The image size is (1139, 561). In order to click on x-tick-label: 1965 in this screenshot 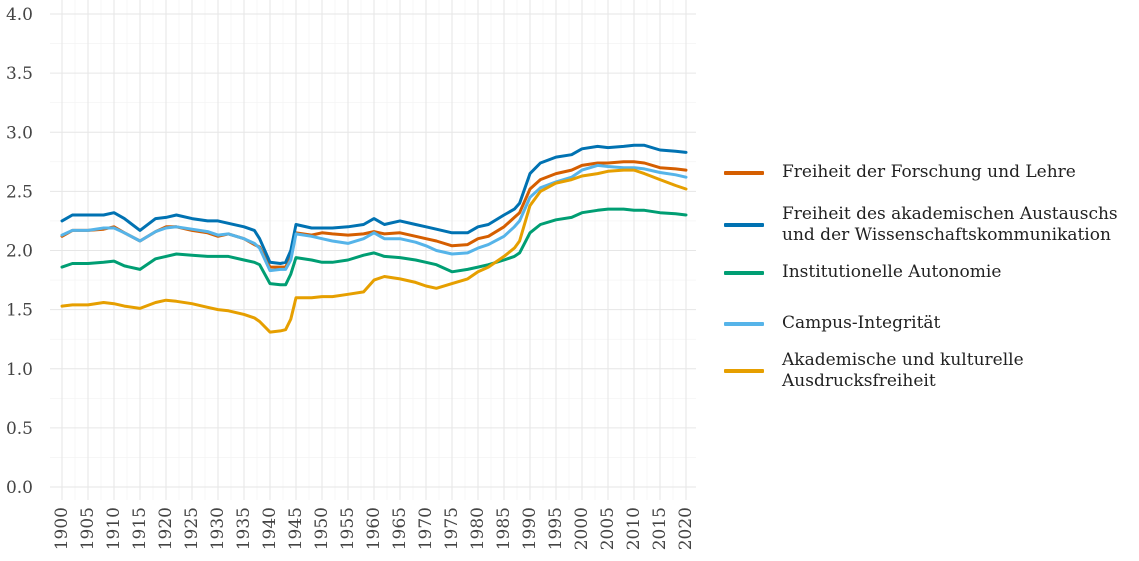, I will do `click(400, 528)`.